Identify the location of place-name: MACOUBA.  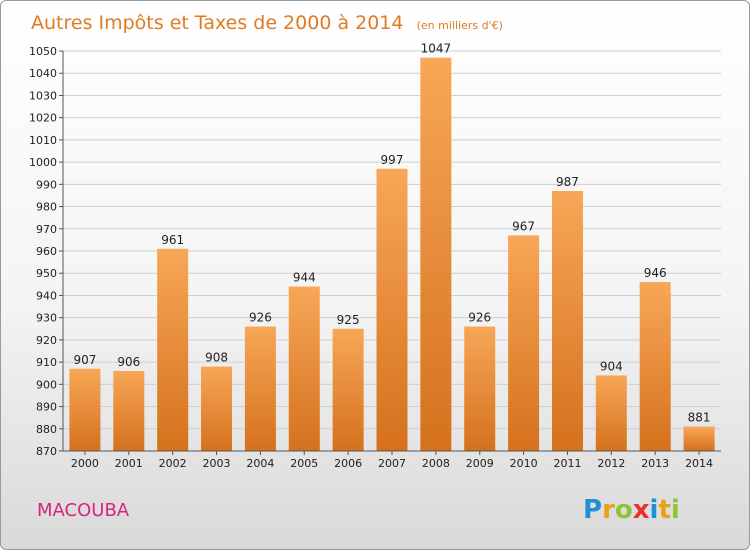
(83, 510).